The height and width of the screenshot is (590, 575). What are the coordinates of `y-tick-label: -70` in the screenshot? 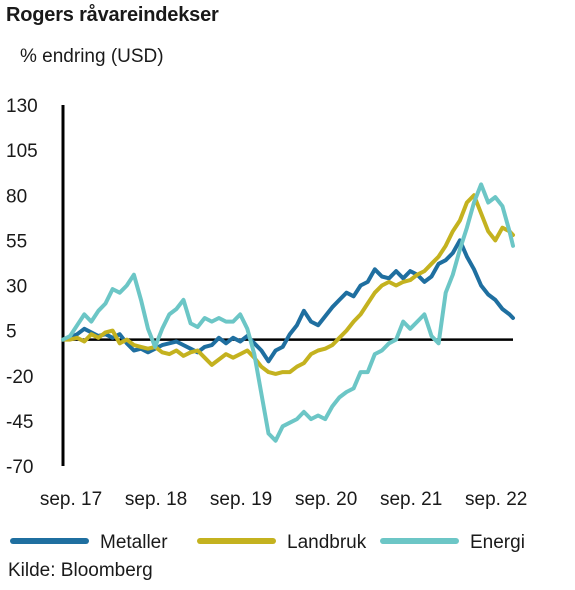 It's located at (19, 467).